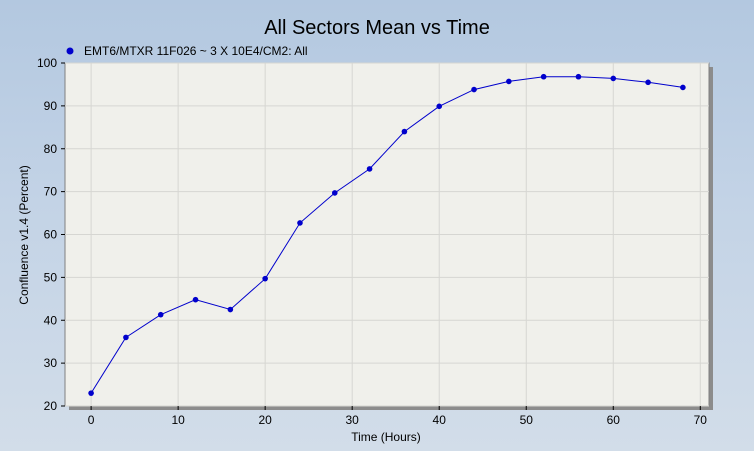 Image resolution: width=754 pixels, height=451 pixels. What do you see at coordinates (70, 51) in the screenshot?
I see `legend-marker` at bounding box center [70, 51].